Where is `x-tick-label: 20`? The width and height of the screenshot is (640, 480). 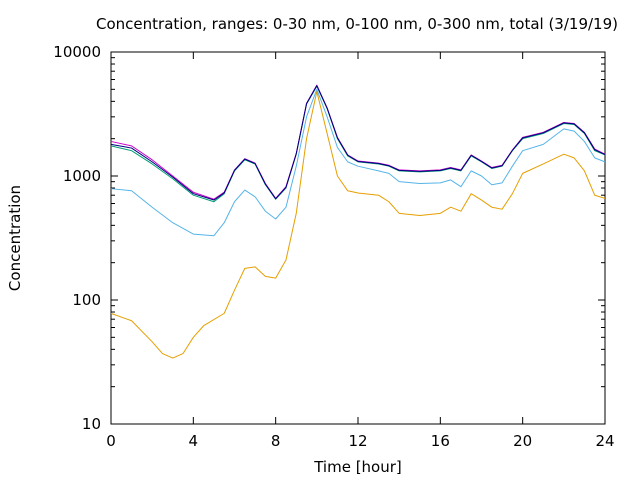
x-tick-label: 20 is located at coordinates (522, 441).